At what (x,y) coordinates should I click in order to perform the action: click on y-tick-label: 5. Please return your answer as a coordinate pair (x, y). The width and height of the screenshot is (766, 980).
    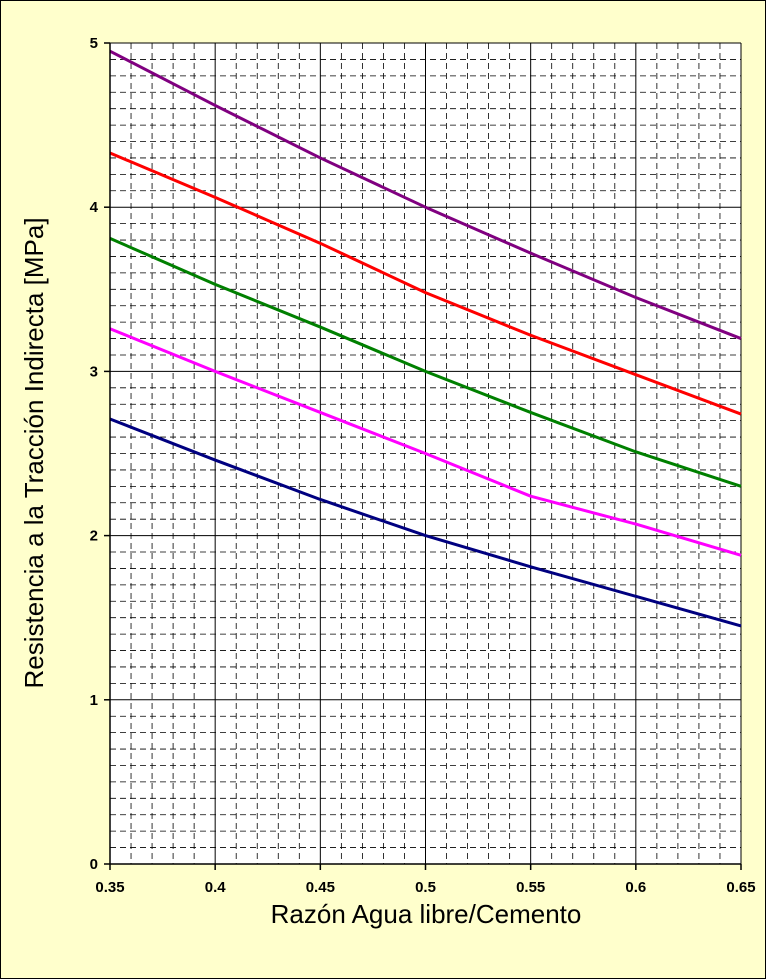
    Looking at the image, I should click on (94, 43).